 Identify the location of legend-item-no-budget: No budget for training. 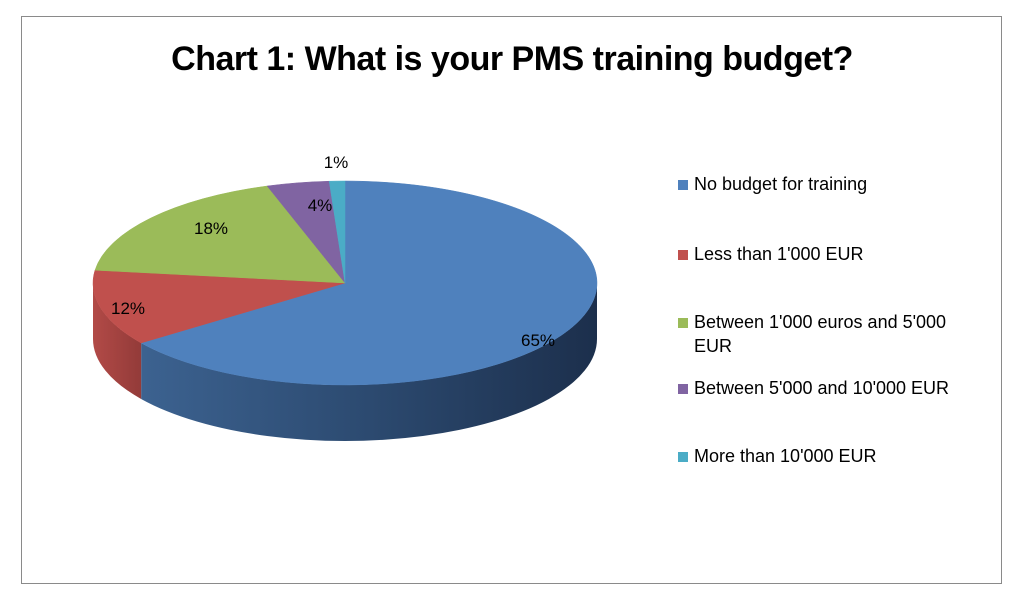
(831, 184).